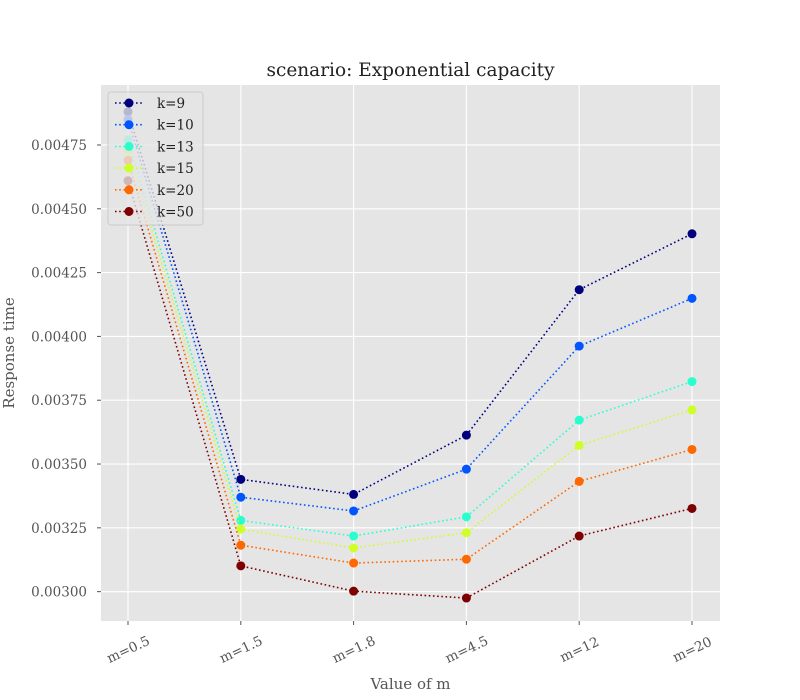 The width and height of the screenshot is (800, 700). Describe the element at coordinates (175, 191) in the screenshot. I see `legend-label: k=20` at that location.